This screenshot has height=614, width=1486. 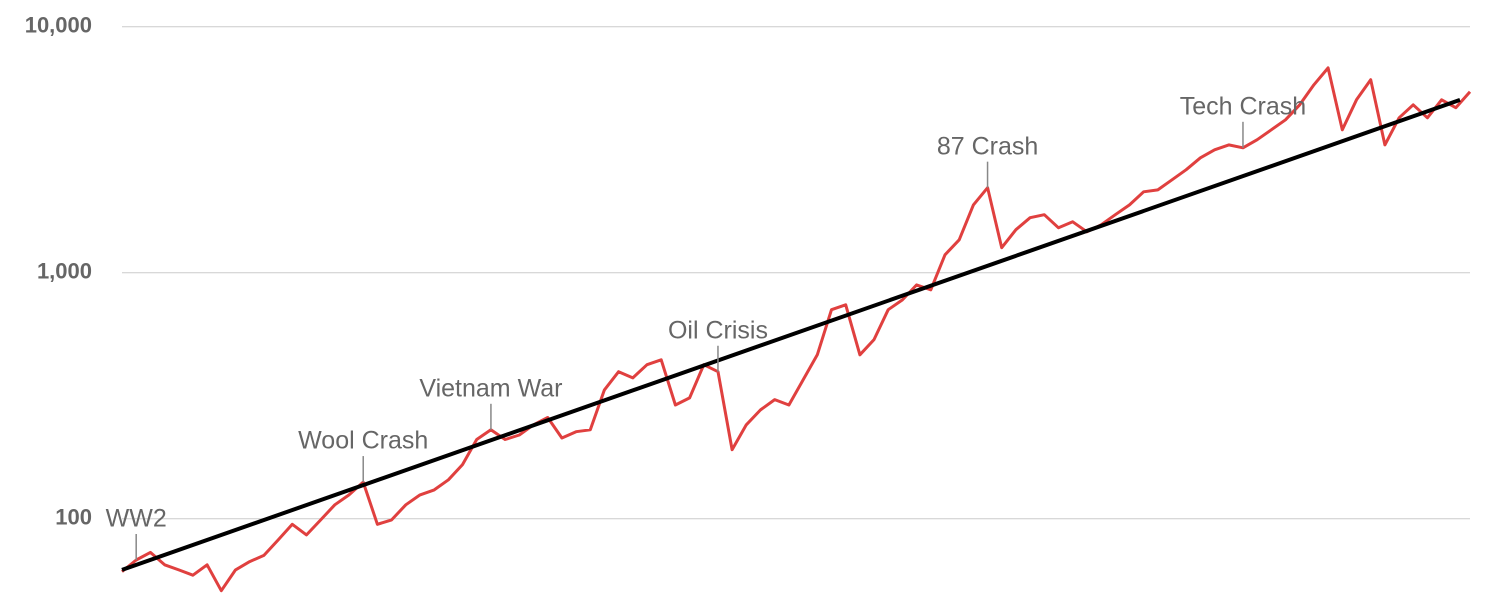 What do you see at coordinates (136, 519) in the screenshot?
I see `annotation: WW2` at bounding box center [136, 519].